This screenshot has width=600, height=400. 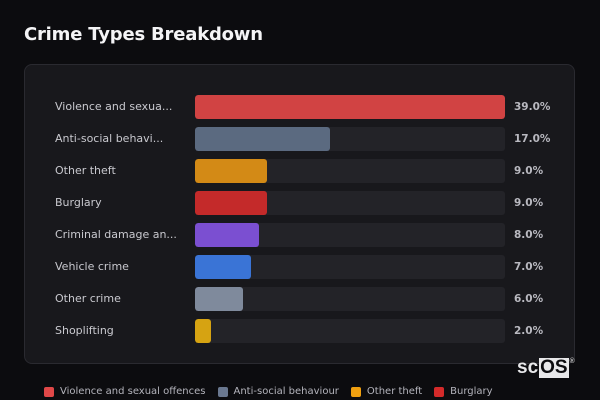 I want to click on scos-logo: sc OS ®, so click(x=546, y=368).